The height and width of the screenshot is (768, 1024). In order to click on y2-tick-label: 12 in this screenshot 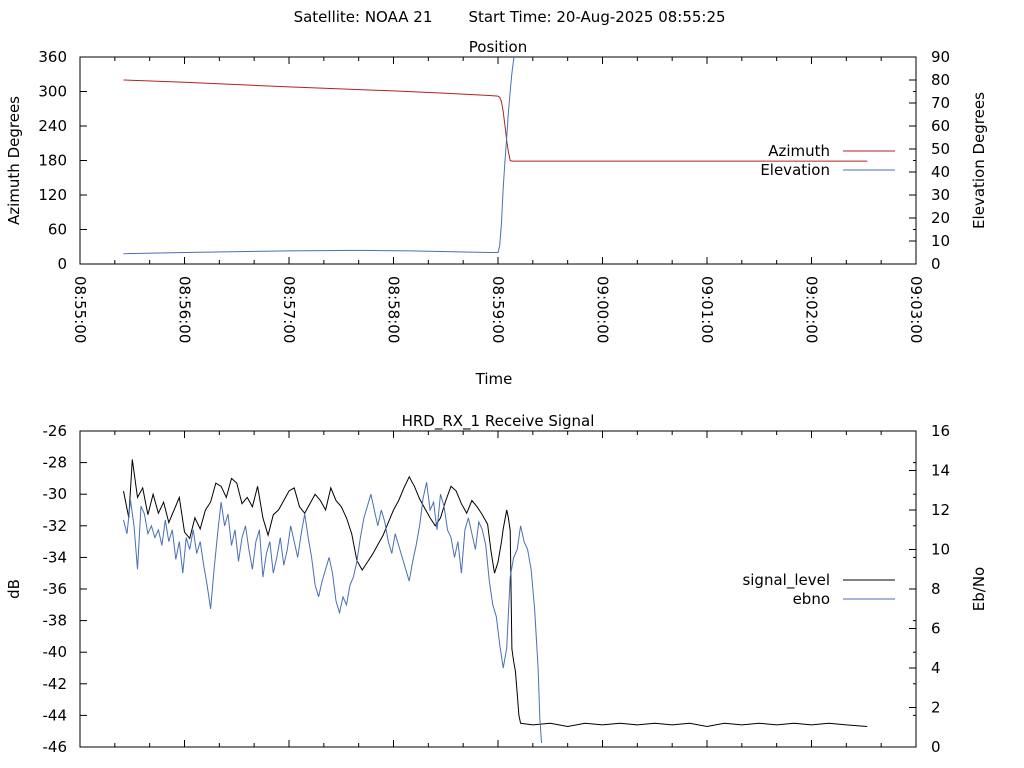, I will do `click(940, 510)`.